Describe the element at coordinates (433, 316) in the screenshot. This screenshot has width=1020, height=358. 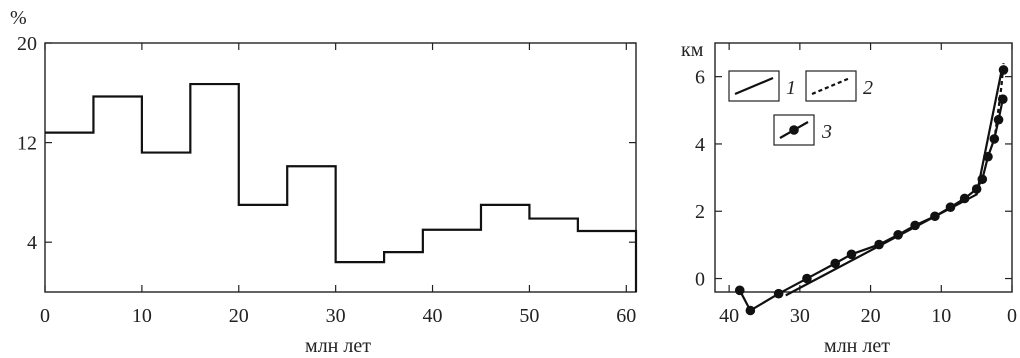
I see `left-x-tick-label: 40` at that location.